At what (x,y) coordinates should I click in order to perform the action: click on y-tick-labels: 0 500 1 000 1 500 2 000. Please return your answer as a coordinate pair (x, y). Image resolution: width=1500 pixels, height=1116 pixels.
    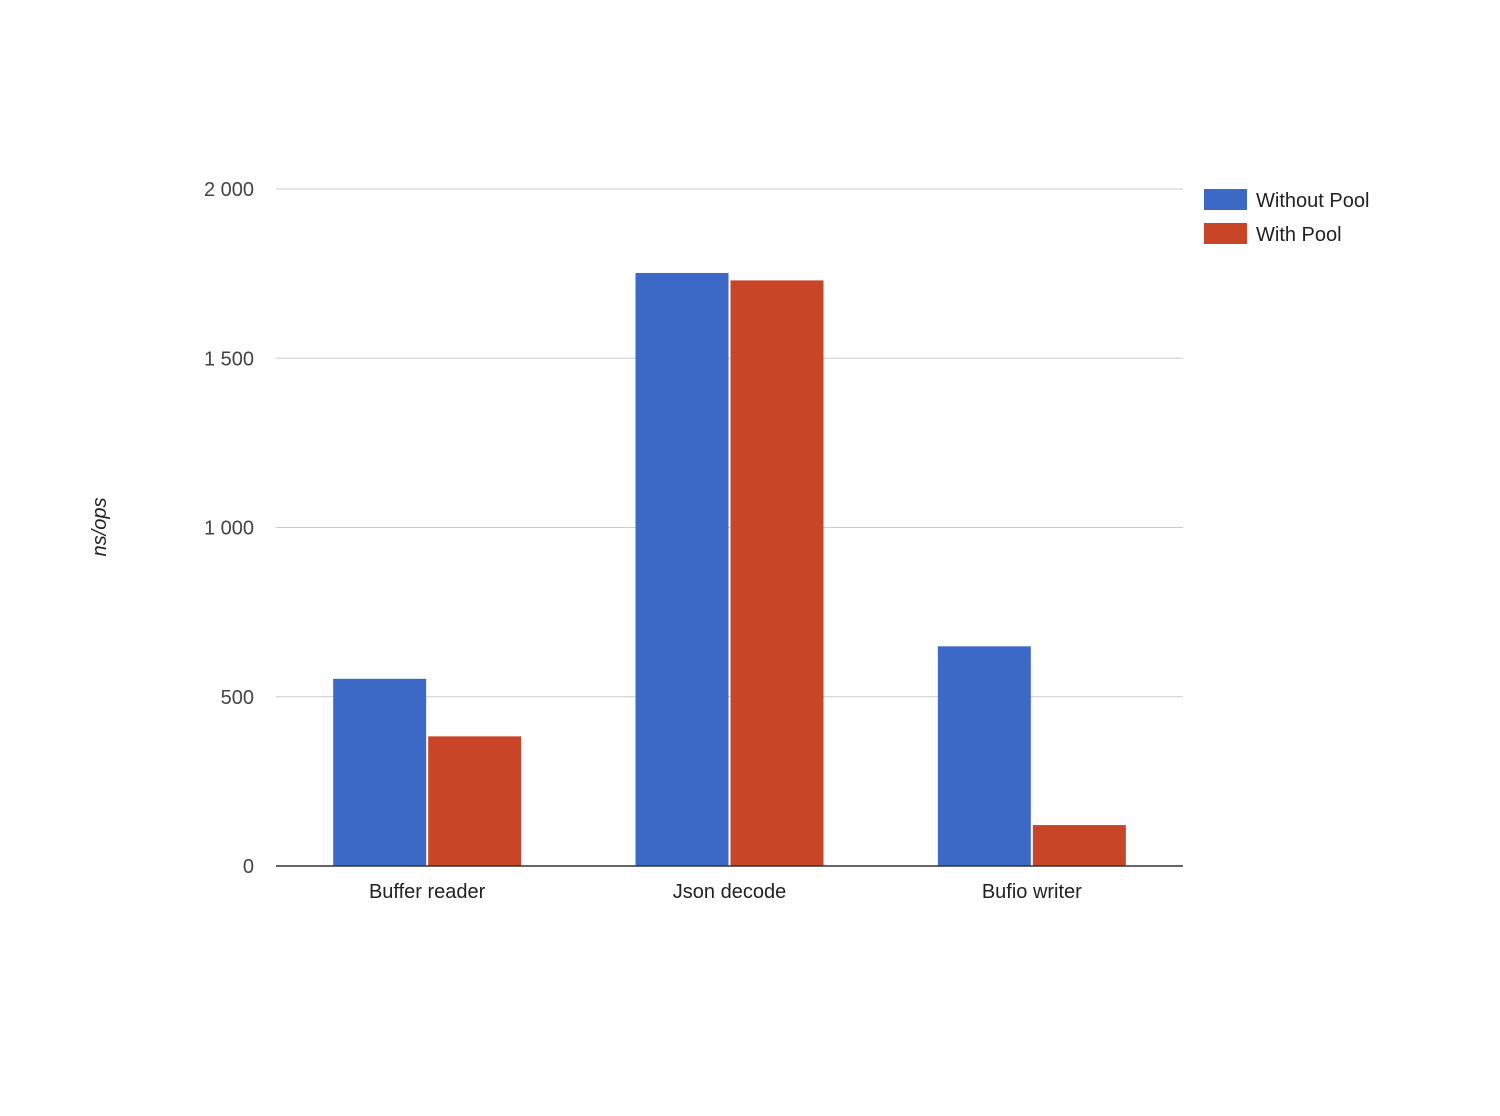
    Looking at the image, I should click on (229, 528).